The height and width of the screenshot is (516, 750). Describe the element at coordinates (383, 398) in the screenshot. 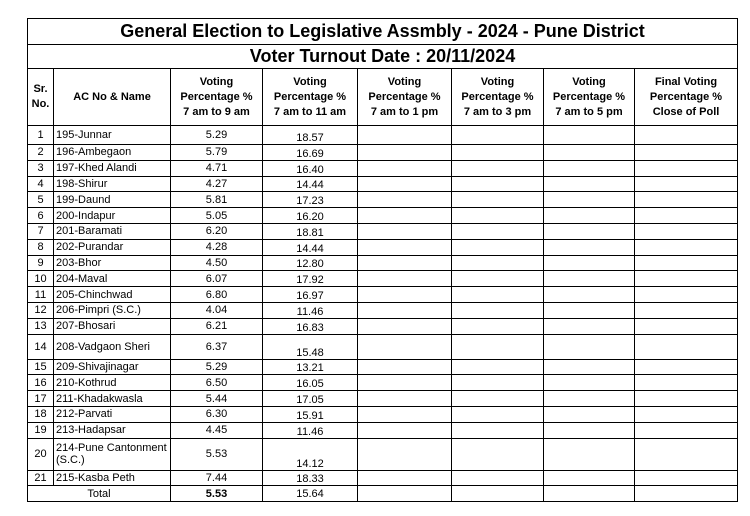

I see `table-row: 17 211-Khadakwasla 5.44 17.05` at that location.